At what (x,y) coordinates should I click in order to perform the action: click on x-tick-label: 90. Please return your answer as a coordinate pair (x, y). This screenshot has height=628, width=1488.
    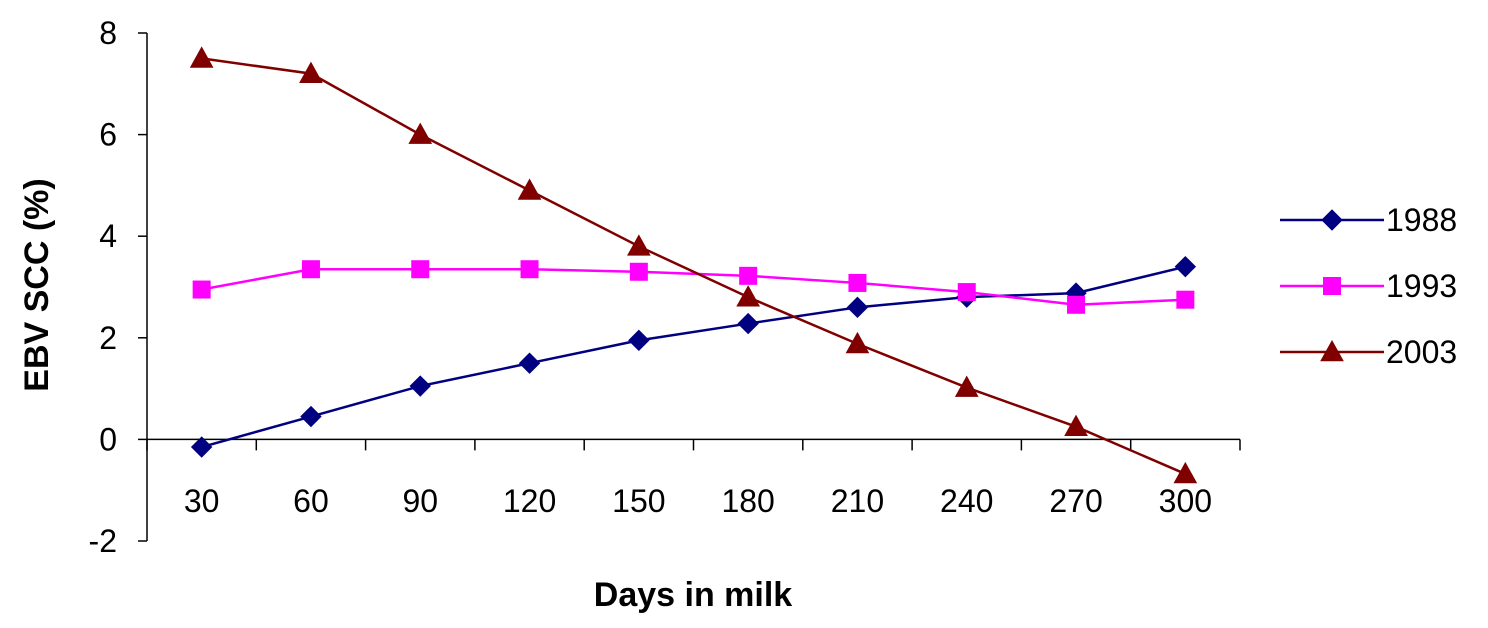
    Looking at the image, I should click on (420, 501).